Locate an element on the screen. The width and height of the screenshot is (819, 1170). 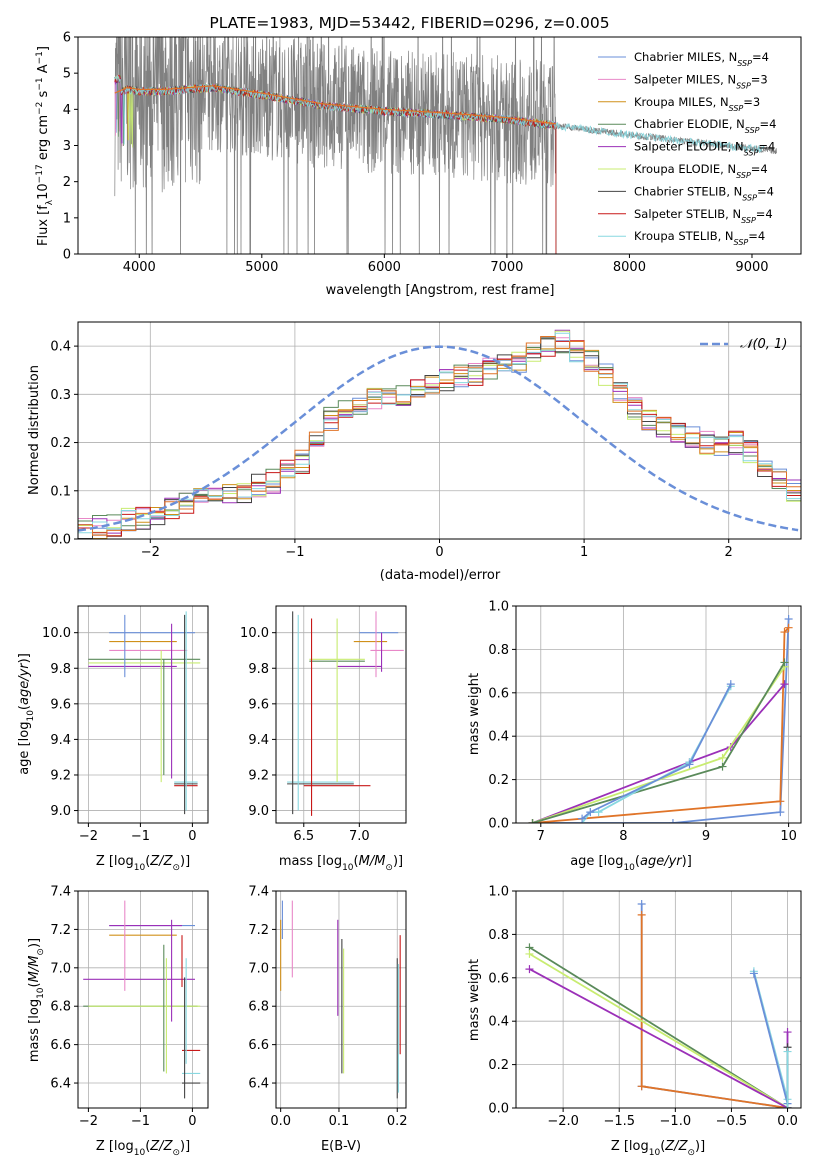
chart-age-vs-mass: 6.5 7.0 9.0 9.2 9.4 9.6 9.8 10.0 is located at coordinates (323, 724).